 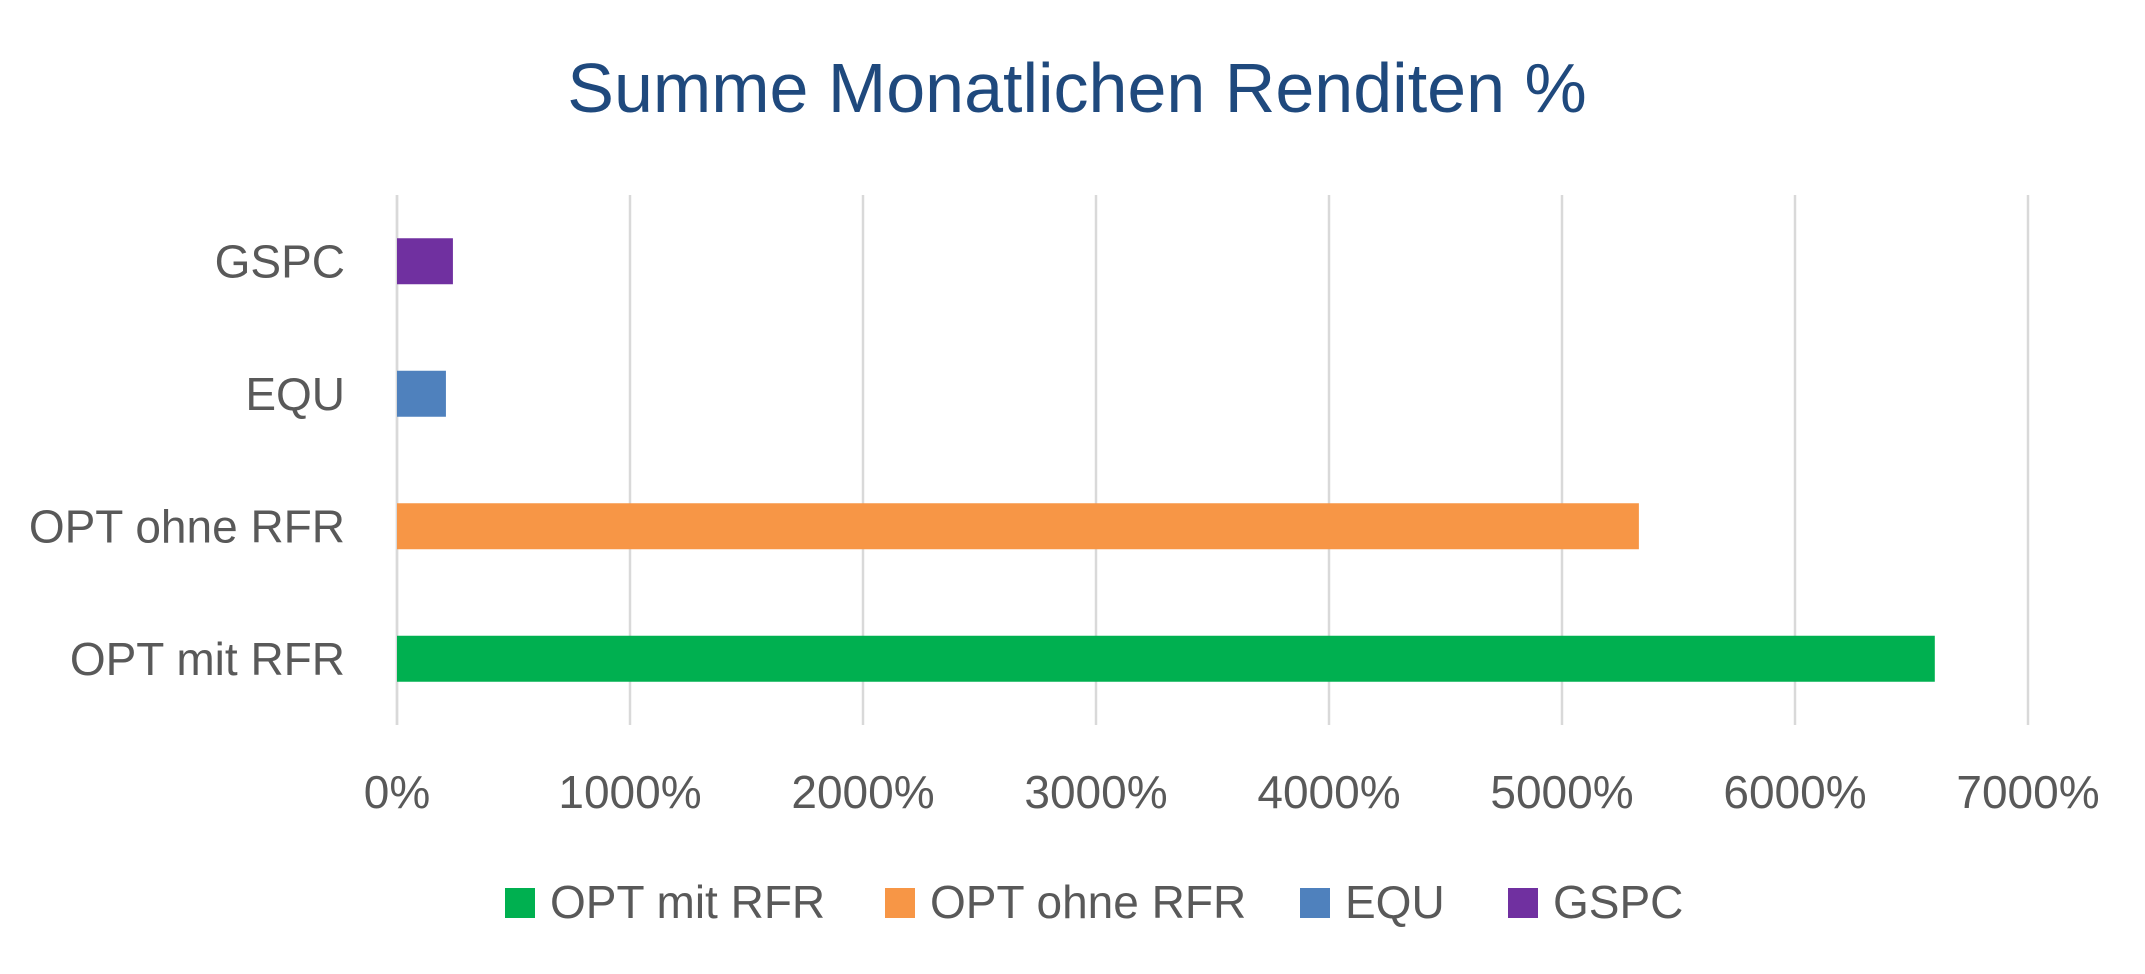 I want to click on x-tick-label: 3000%, so click(x=1095, y=792).